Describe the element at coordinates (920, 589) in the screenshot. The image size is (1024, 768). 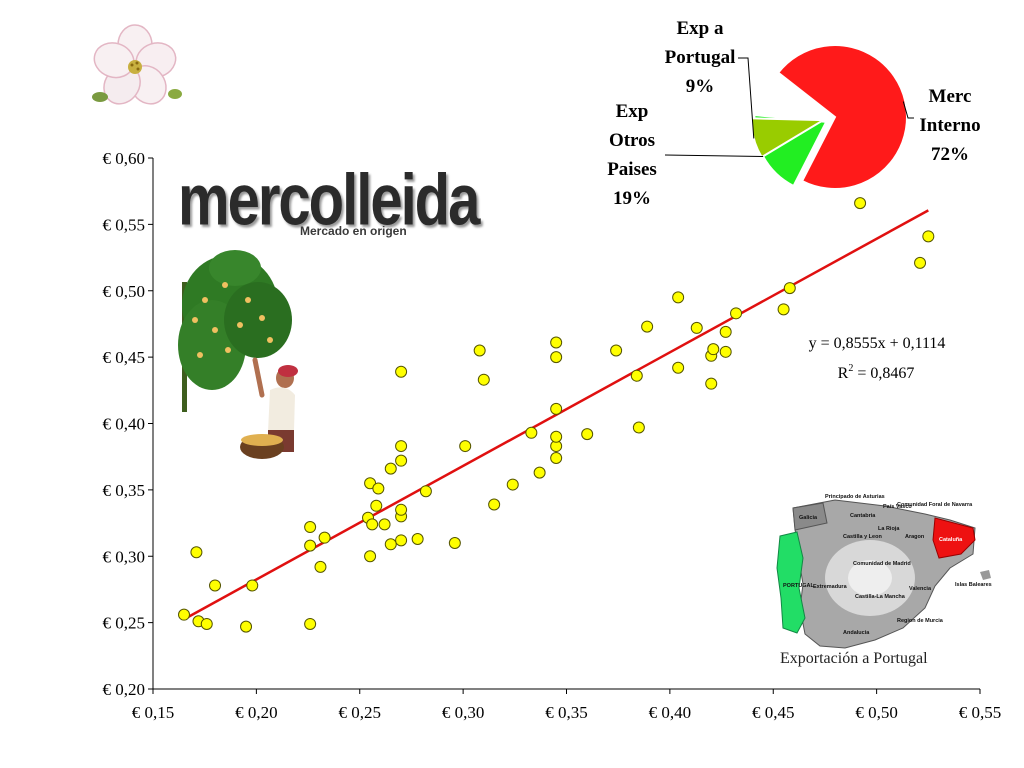
I see `svg-text: Valencia` at that location.